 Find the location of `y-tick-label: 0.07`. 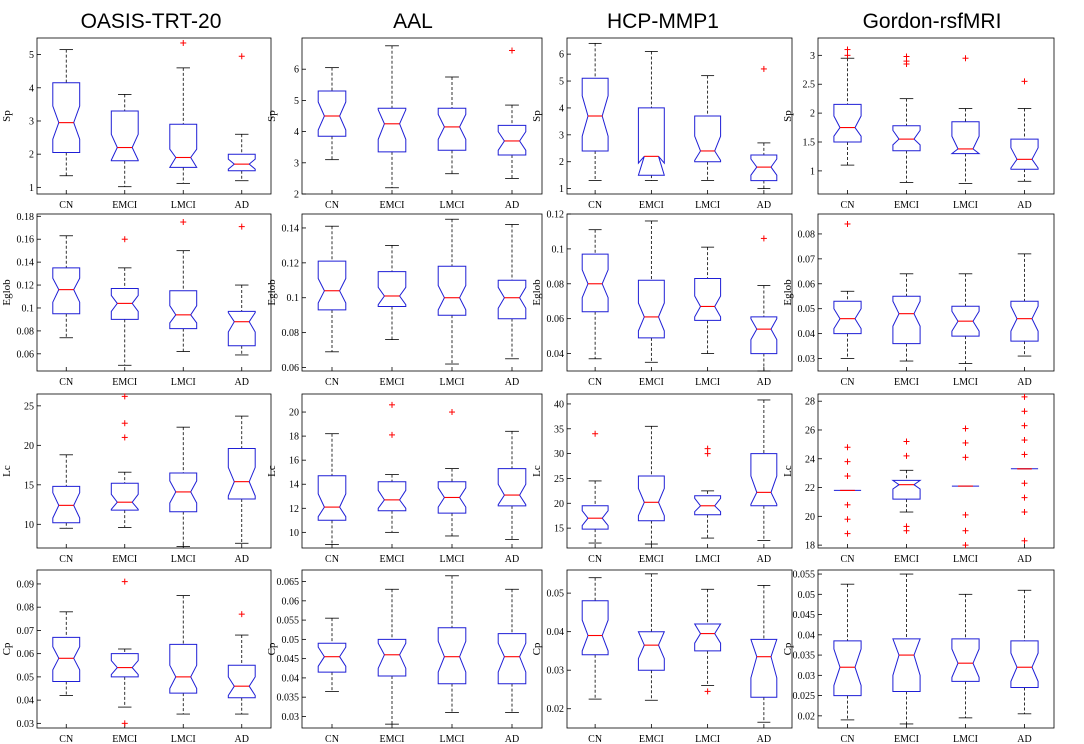

y-tick-label: 0.07 is located at coordinates (807, 259).